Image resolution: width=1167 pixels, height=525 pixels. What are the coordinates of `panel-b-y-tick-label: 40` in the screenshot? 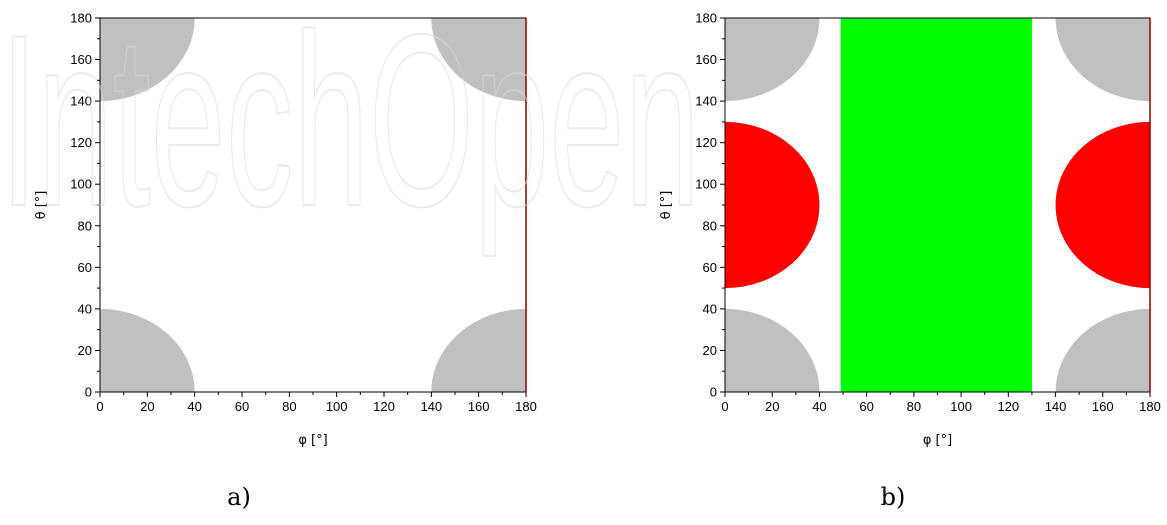 It's located at (710, 308).